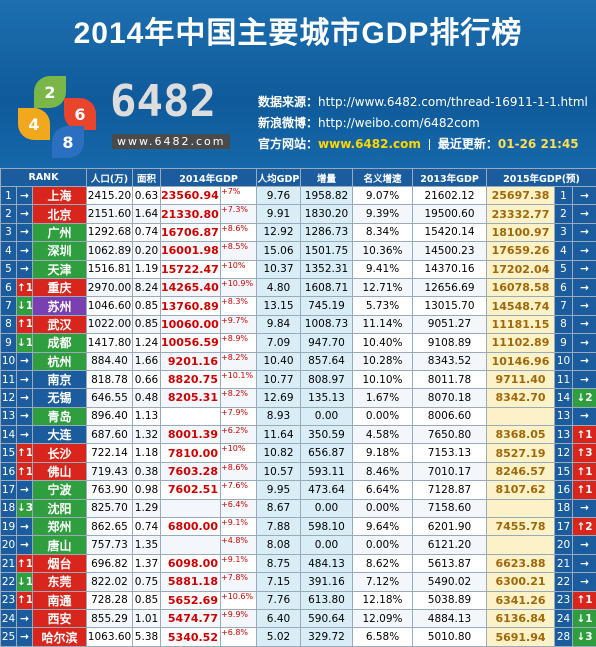 This screenshot has width=596, height=647. I want to click on gdp-2014: 14265.40, so click(190, 287).